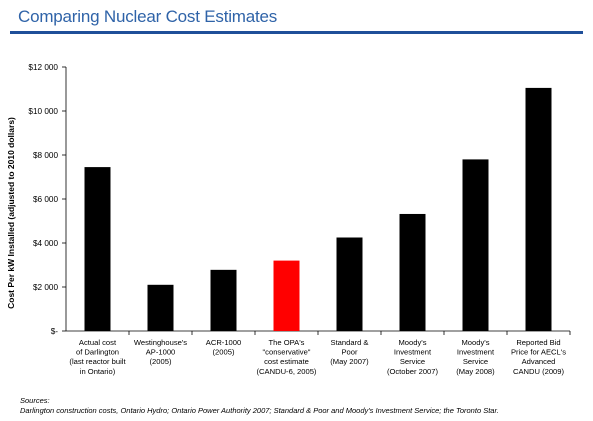 The width and height of the screenshot is (593, 421). I want to click on y-tick-label: $10 000, so click(43, 111).